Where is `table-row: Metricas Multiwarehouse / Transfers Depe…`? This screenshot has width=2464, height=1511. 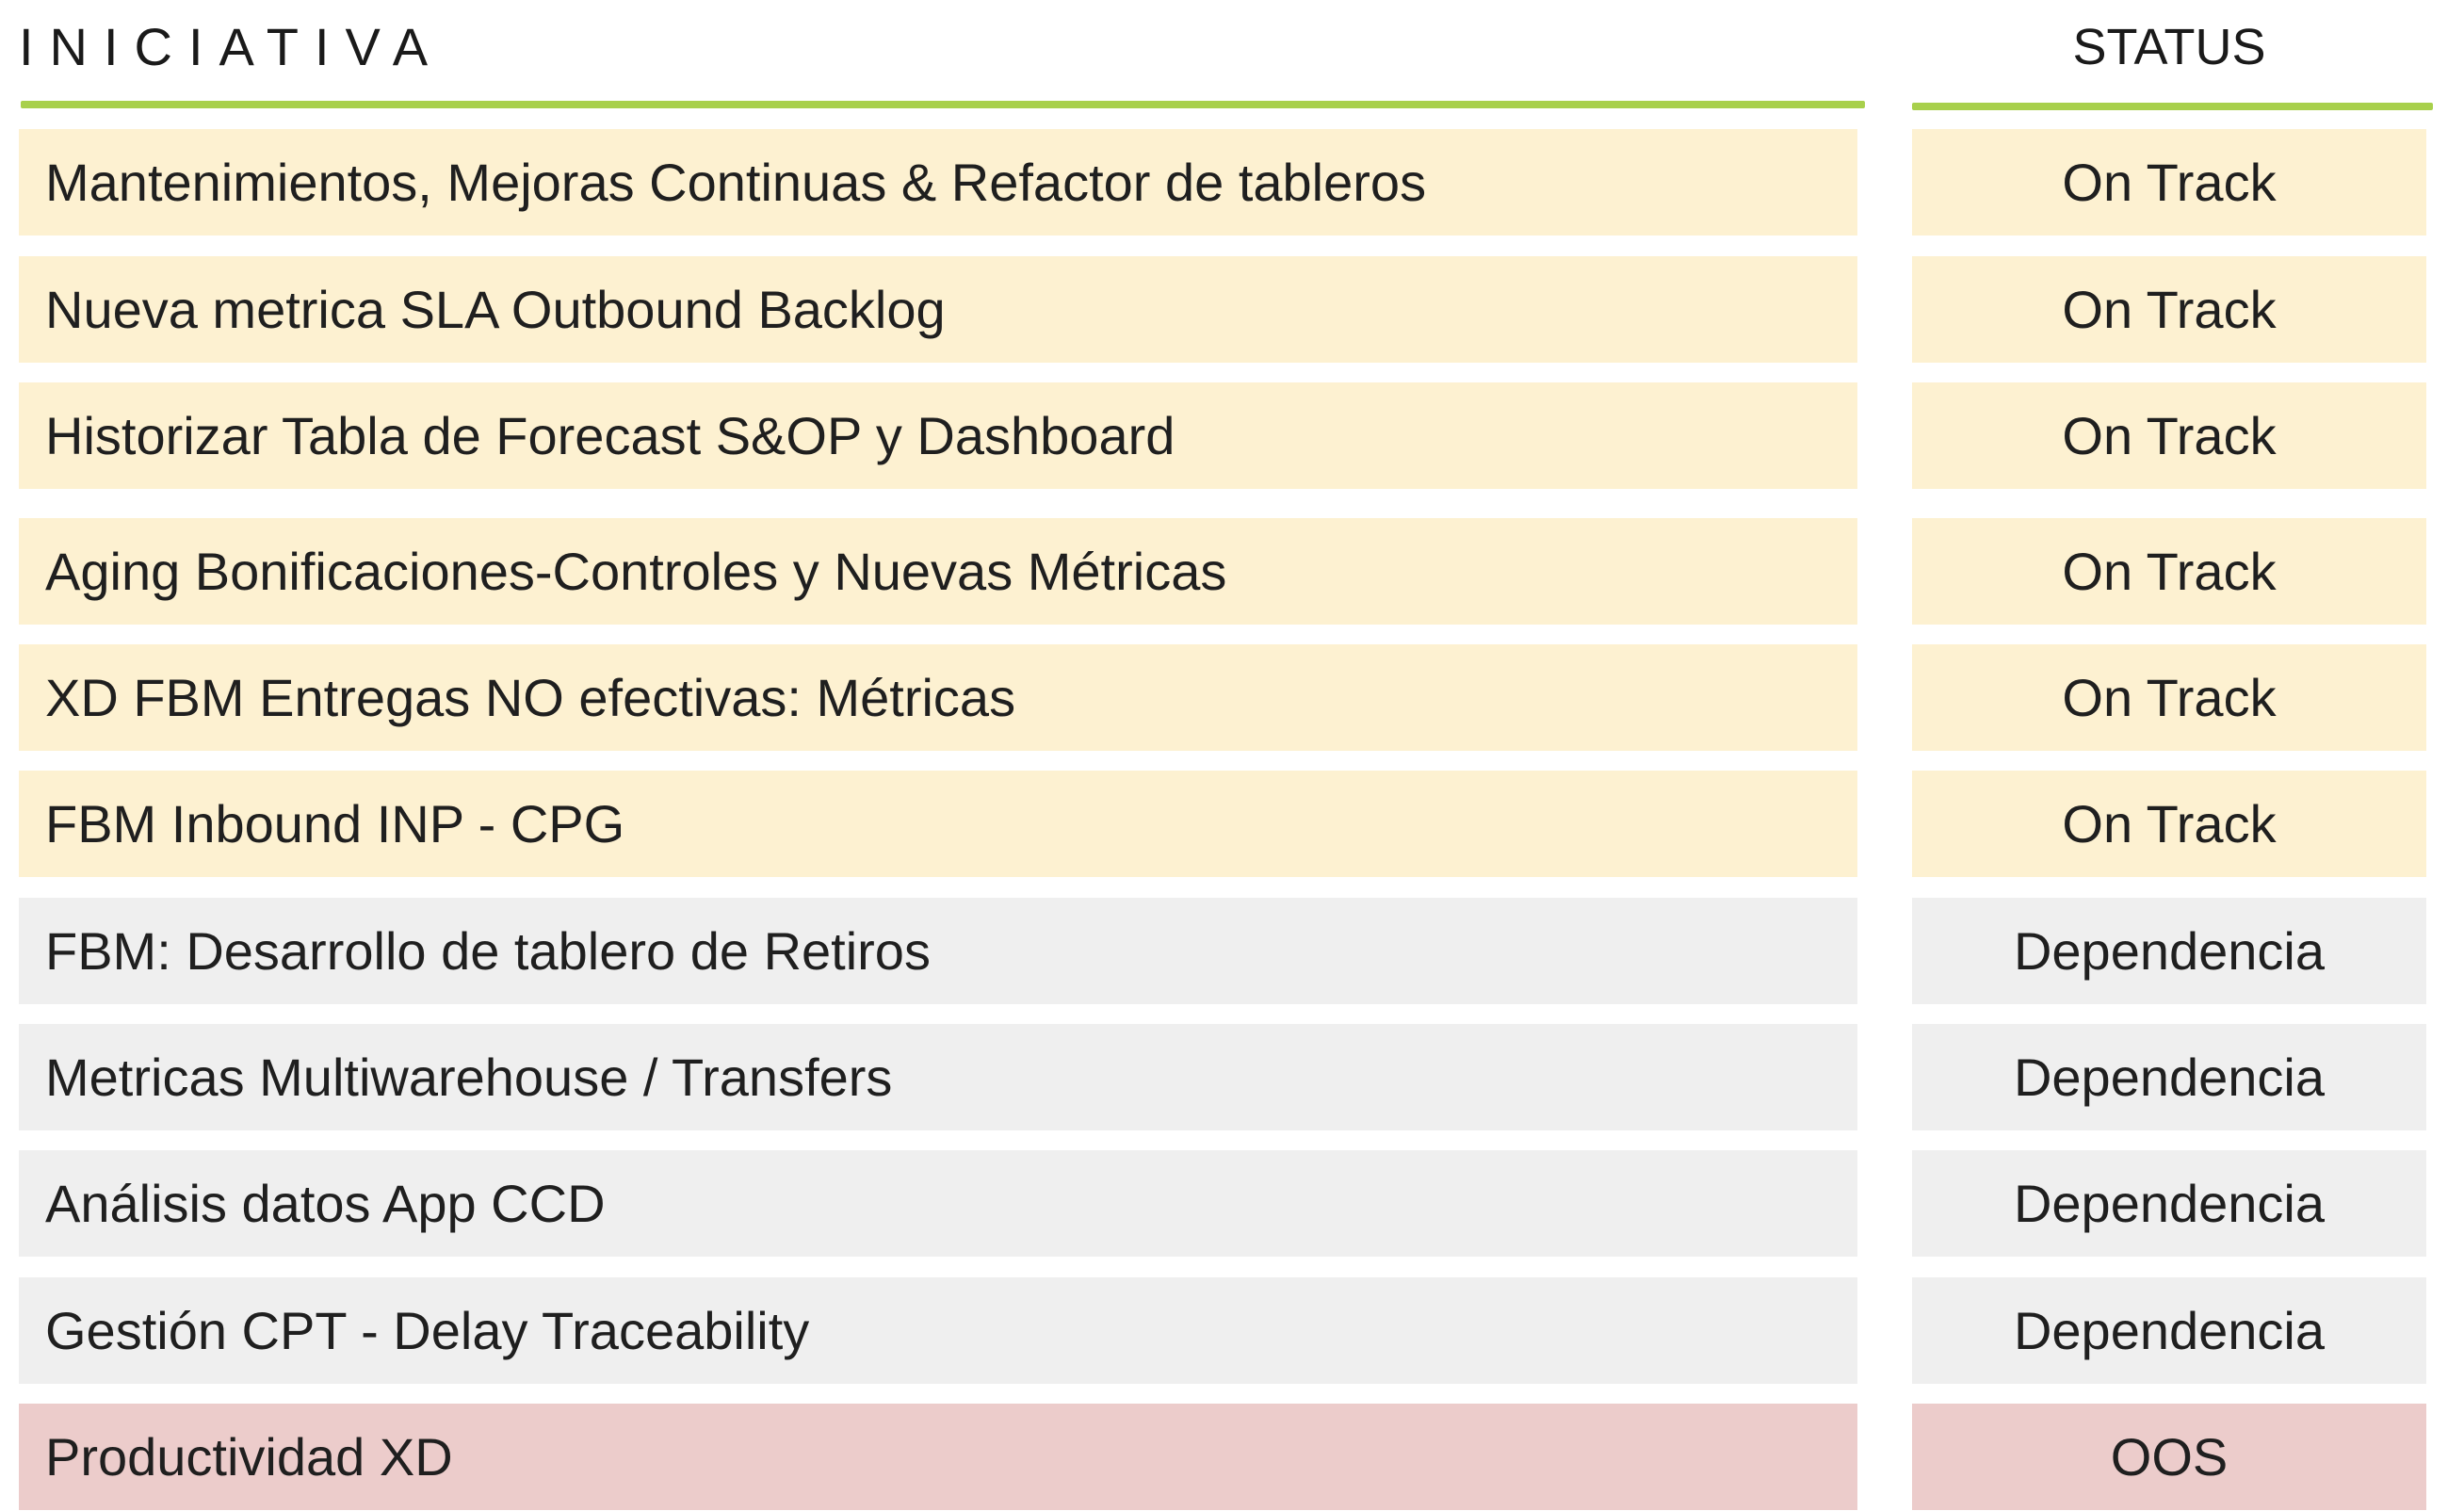
table-row: Metricas Multiwarehouse / Transfers Depe… is located at coordinates (1232, 1077).